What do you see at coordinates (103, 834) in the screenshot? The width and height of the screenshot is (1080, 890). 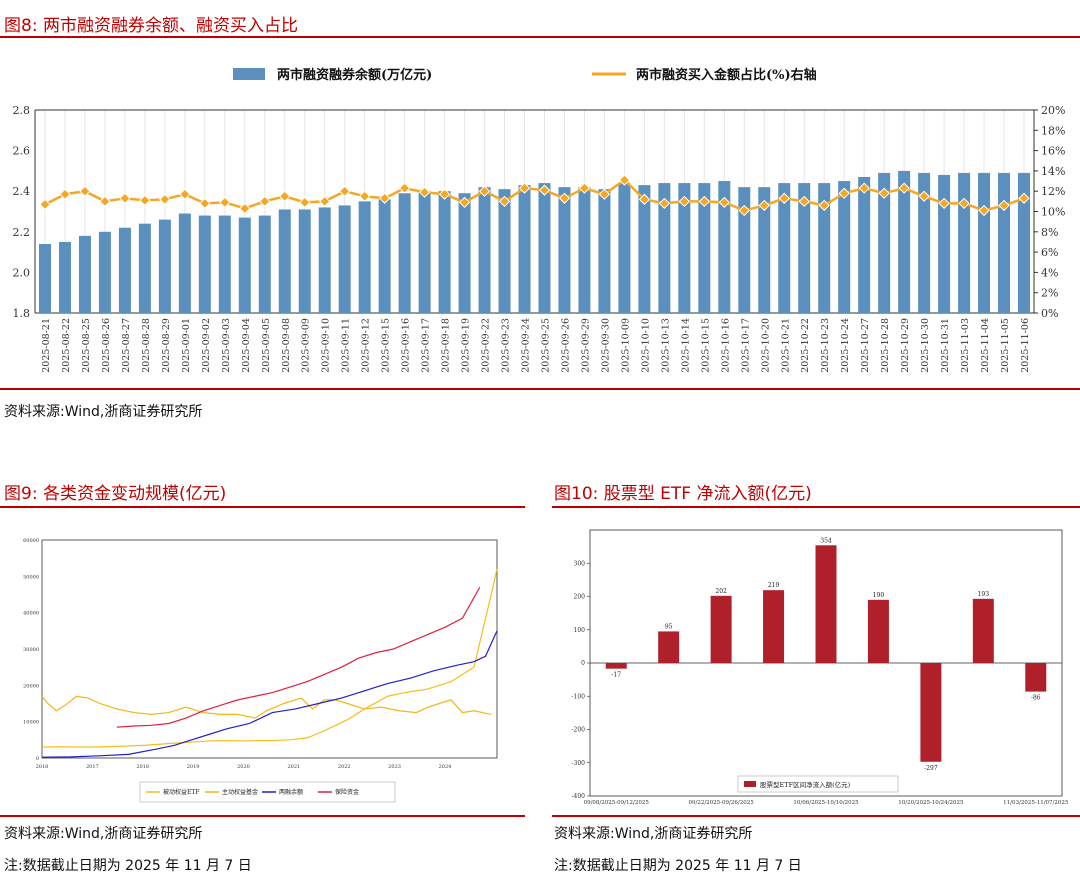 I see `fig9-source: 资料来源:Wind,浙商证券研究所` at bounding box center [103, 834].